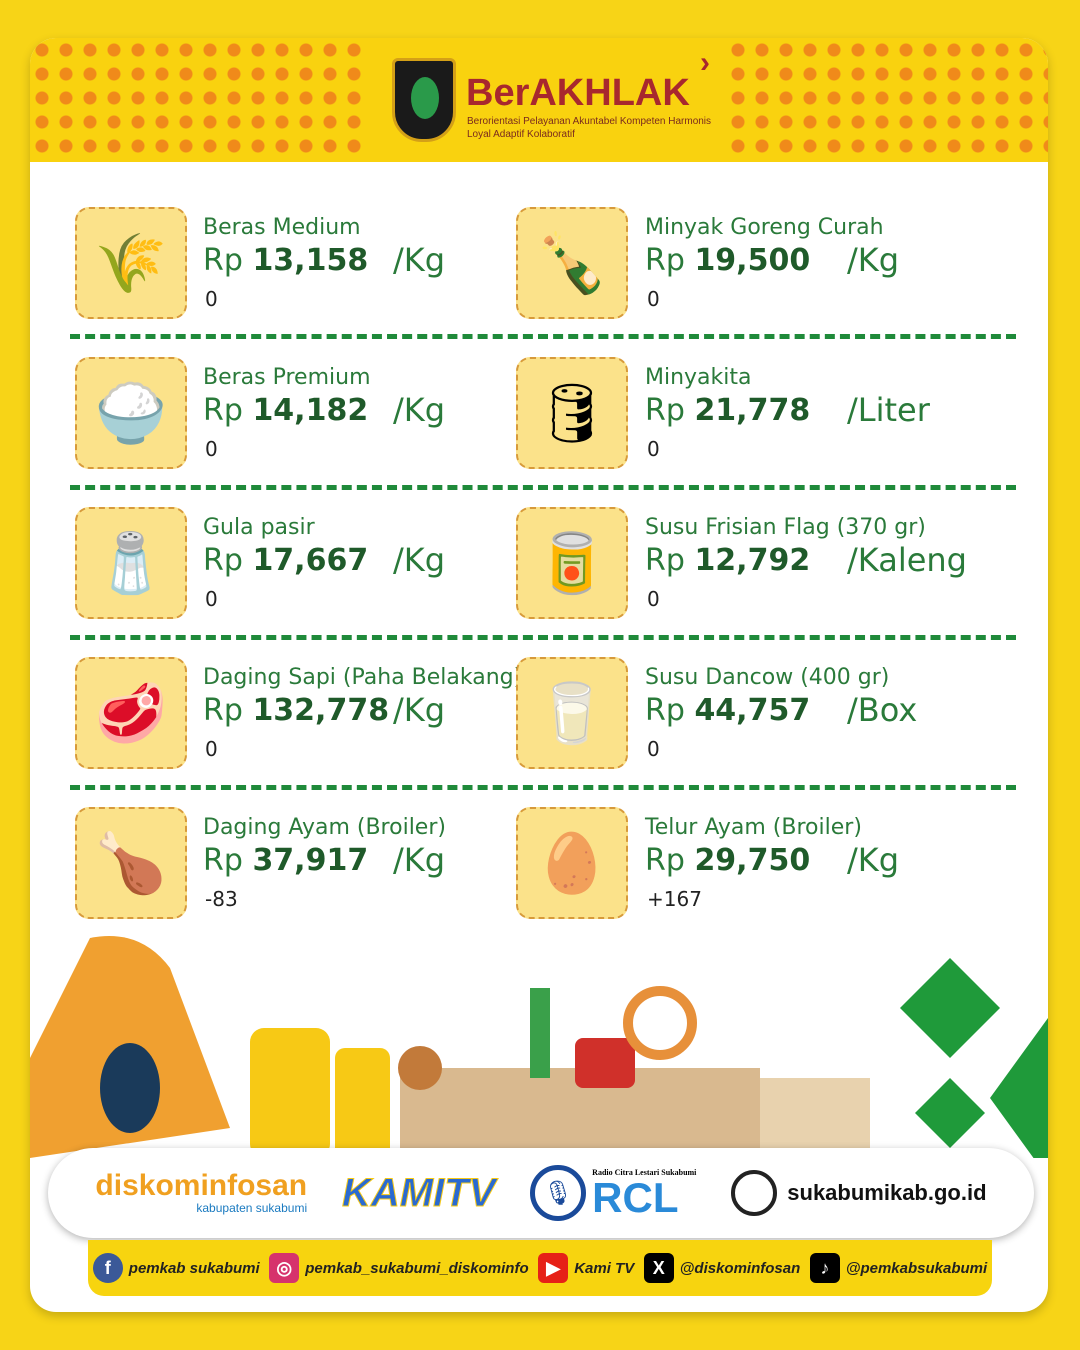  I want to click on diskominfosan-logo: diskominfosan kabupaten sukabumi, so click(201, 1192).